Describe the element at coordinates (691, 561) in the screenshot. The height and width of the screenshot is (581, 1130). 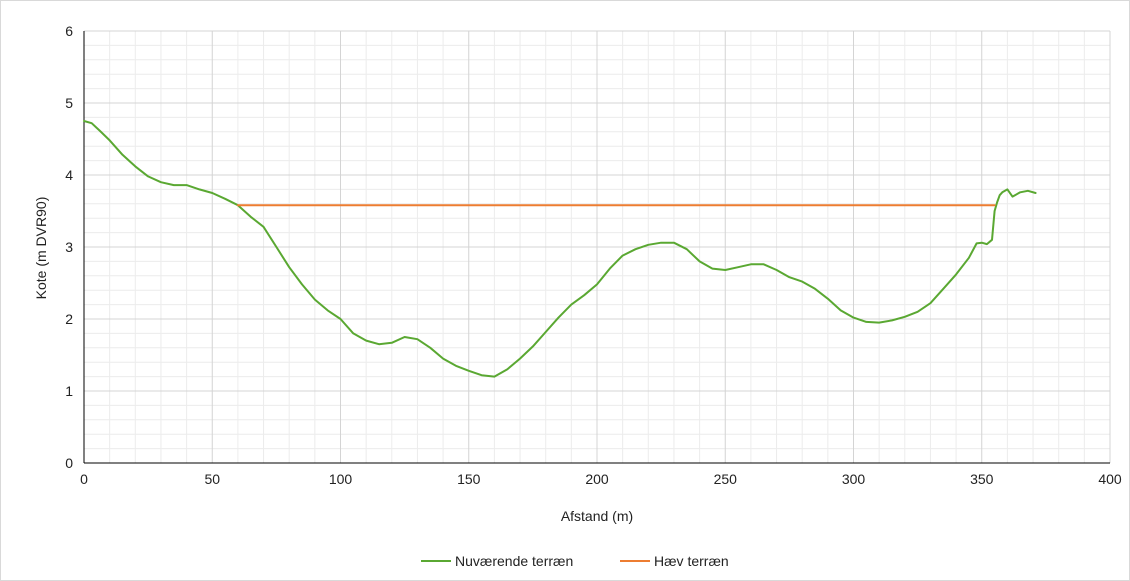
I see `legend-label-haev-terraen: Hæv terræn` at that location.